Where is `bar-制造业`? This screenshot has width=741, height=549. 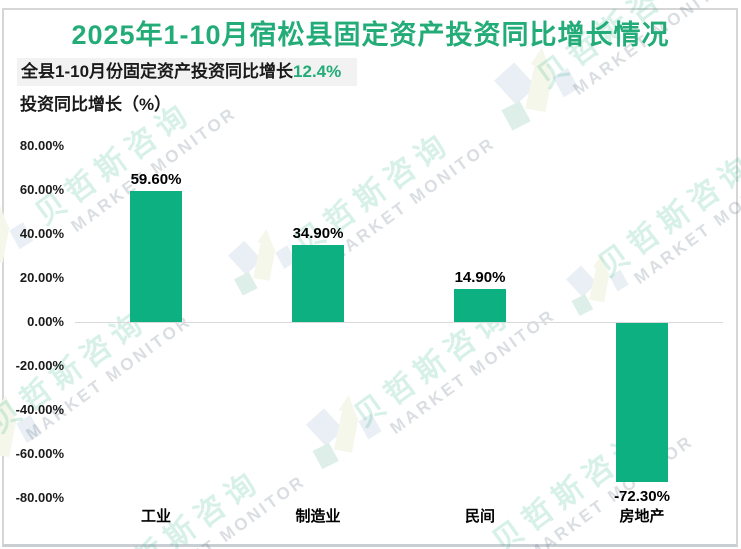
bar-制造业 is located at coordinates (318, 283).